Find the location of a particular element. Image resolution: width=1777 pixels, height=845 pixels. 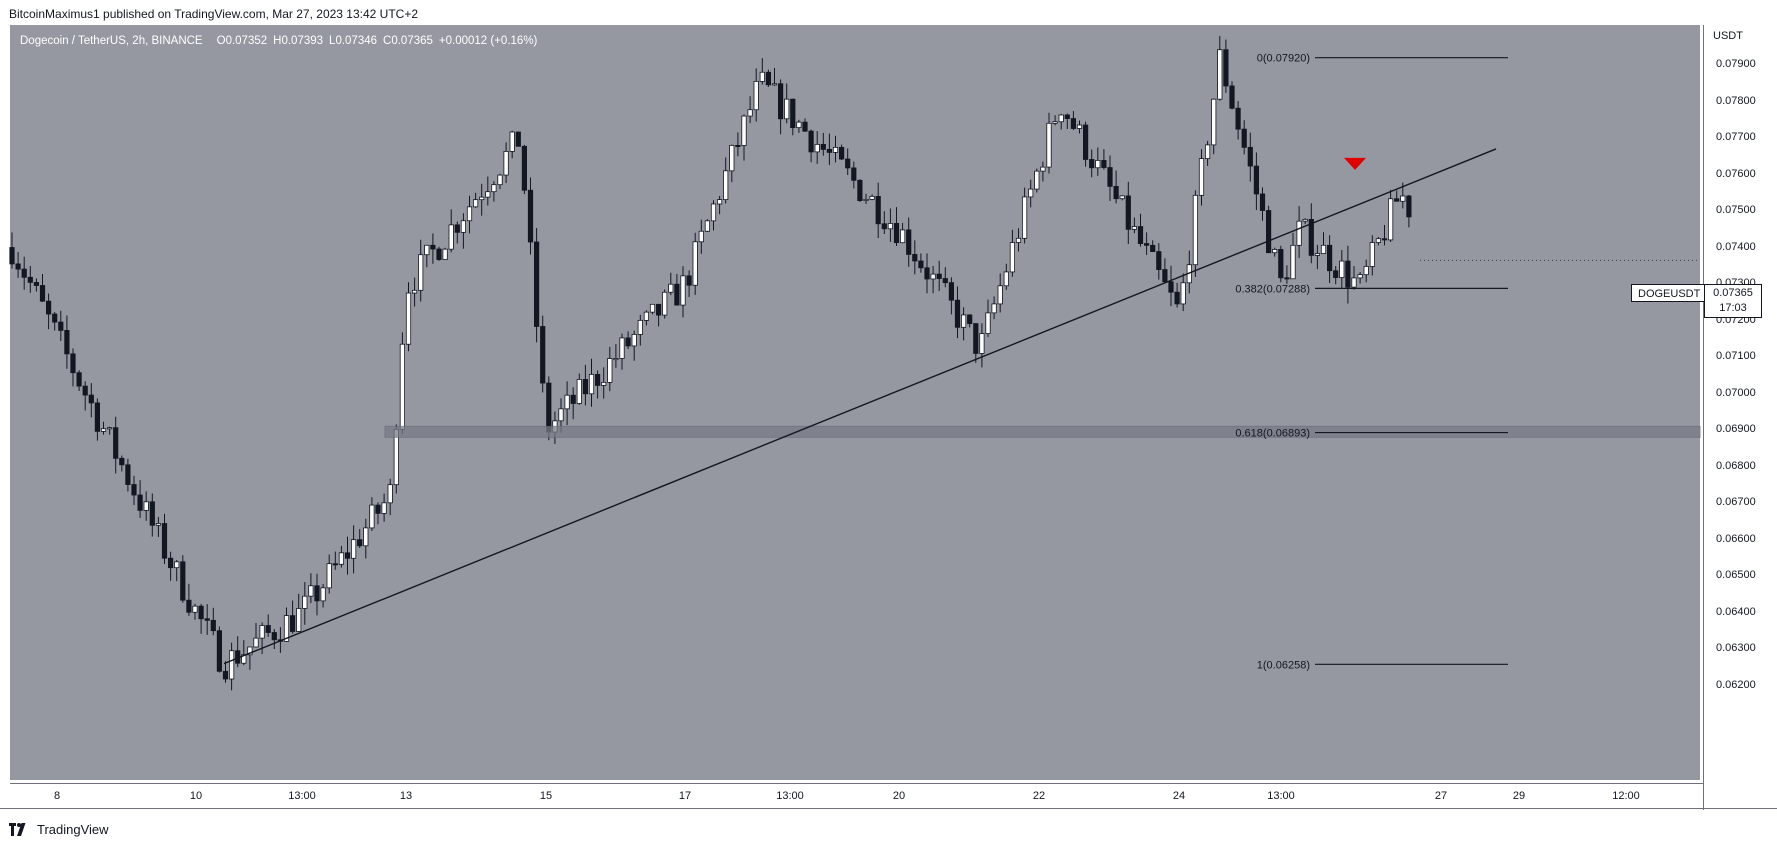

open-value: 0.07352 is located at coordinates (246, 41).